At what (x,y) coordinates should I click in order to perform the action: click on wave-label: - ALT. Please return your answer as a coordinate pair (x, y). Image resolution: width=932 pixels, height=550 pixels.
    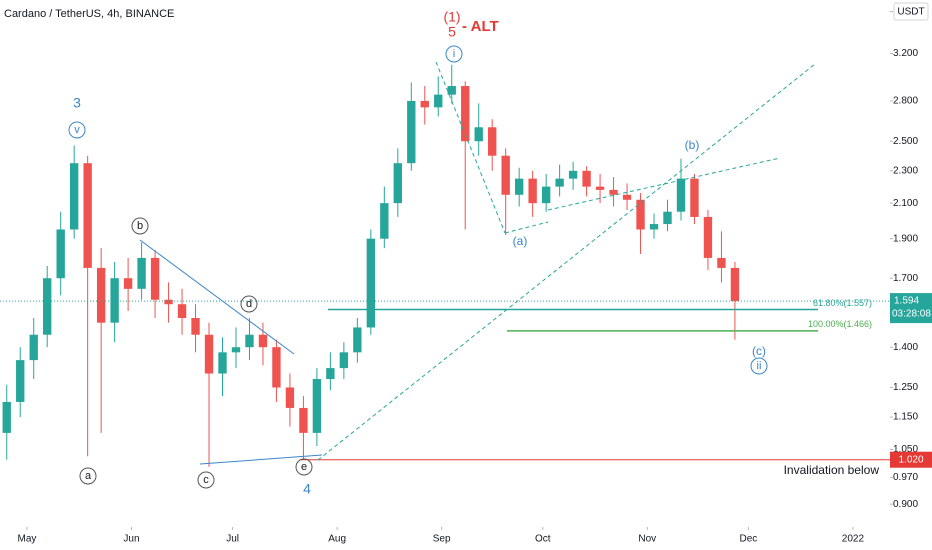
    Looking at the image, I should click on (480, 26).